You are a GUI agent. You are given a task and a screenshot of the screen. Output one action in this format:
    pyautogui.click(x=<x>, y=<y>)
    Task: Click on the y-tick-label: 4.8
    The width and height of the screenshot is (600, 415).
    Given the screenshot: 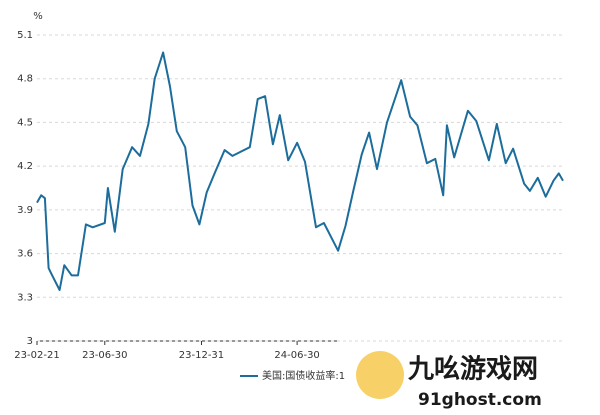 What is the action you would take?
    pyautogui.click(x=25, y=79)
    